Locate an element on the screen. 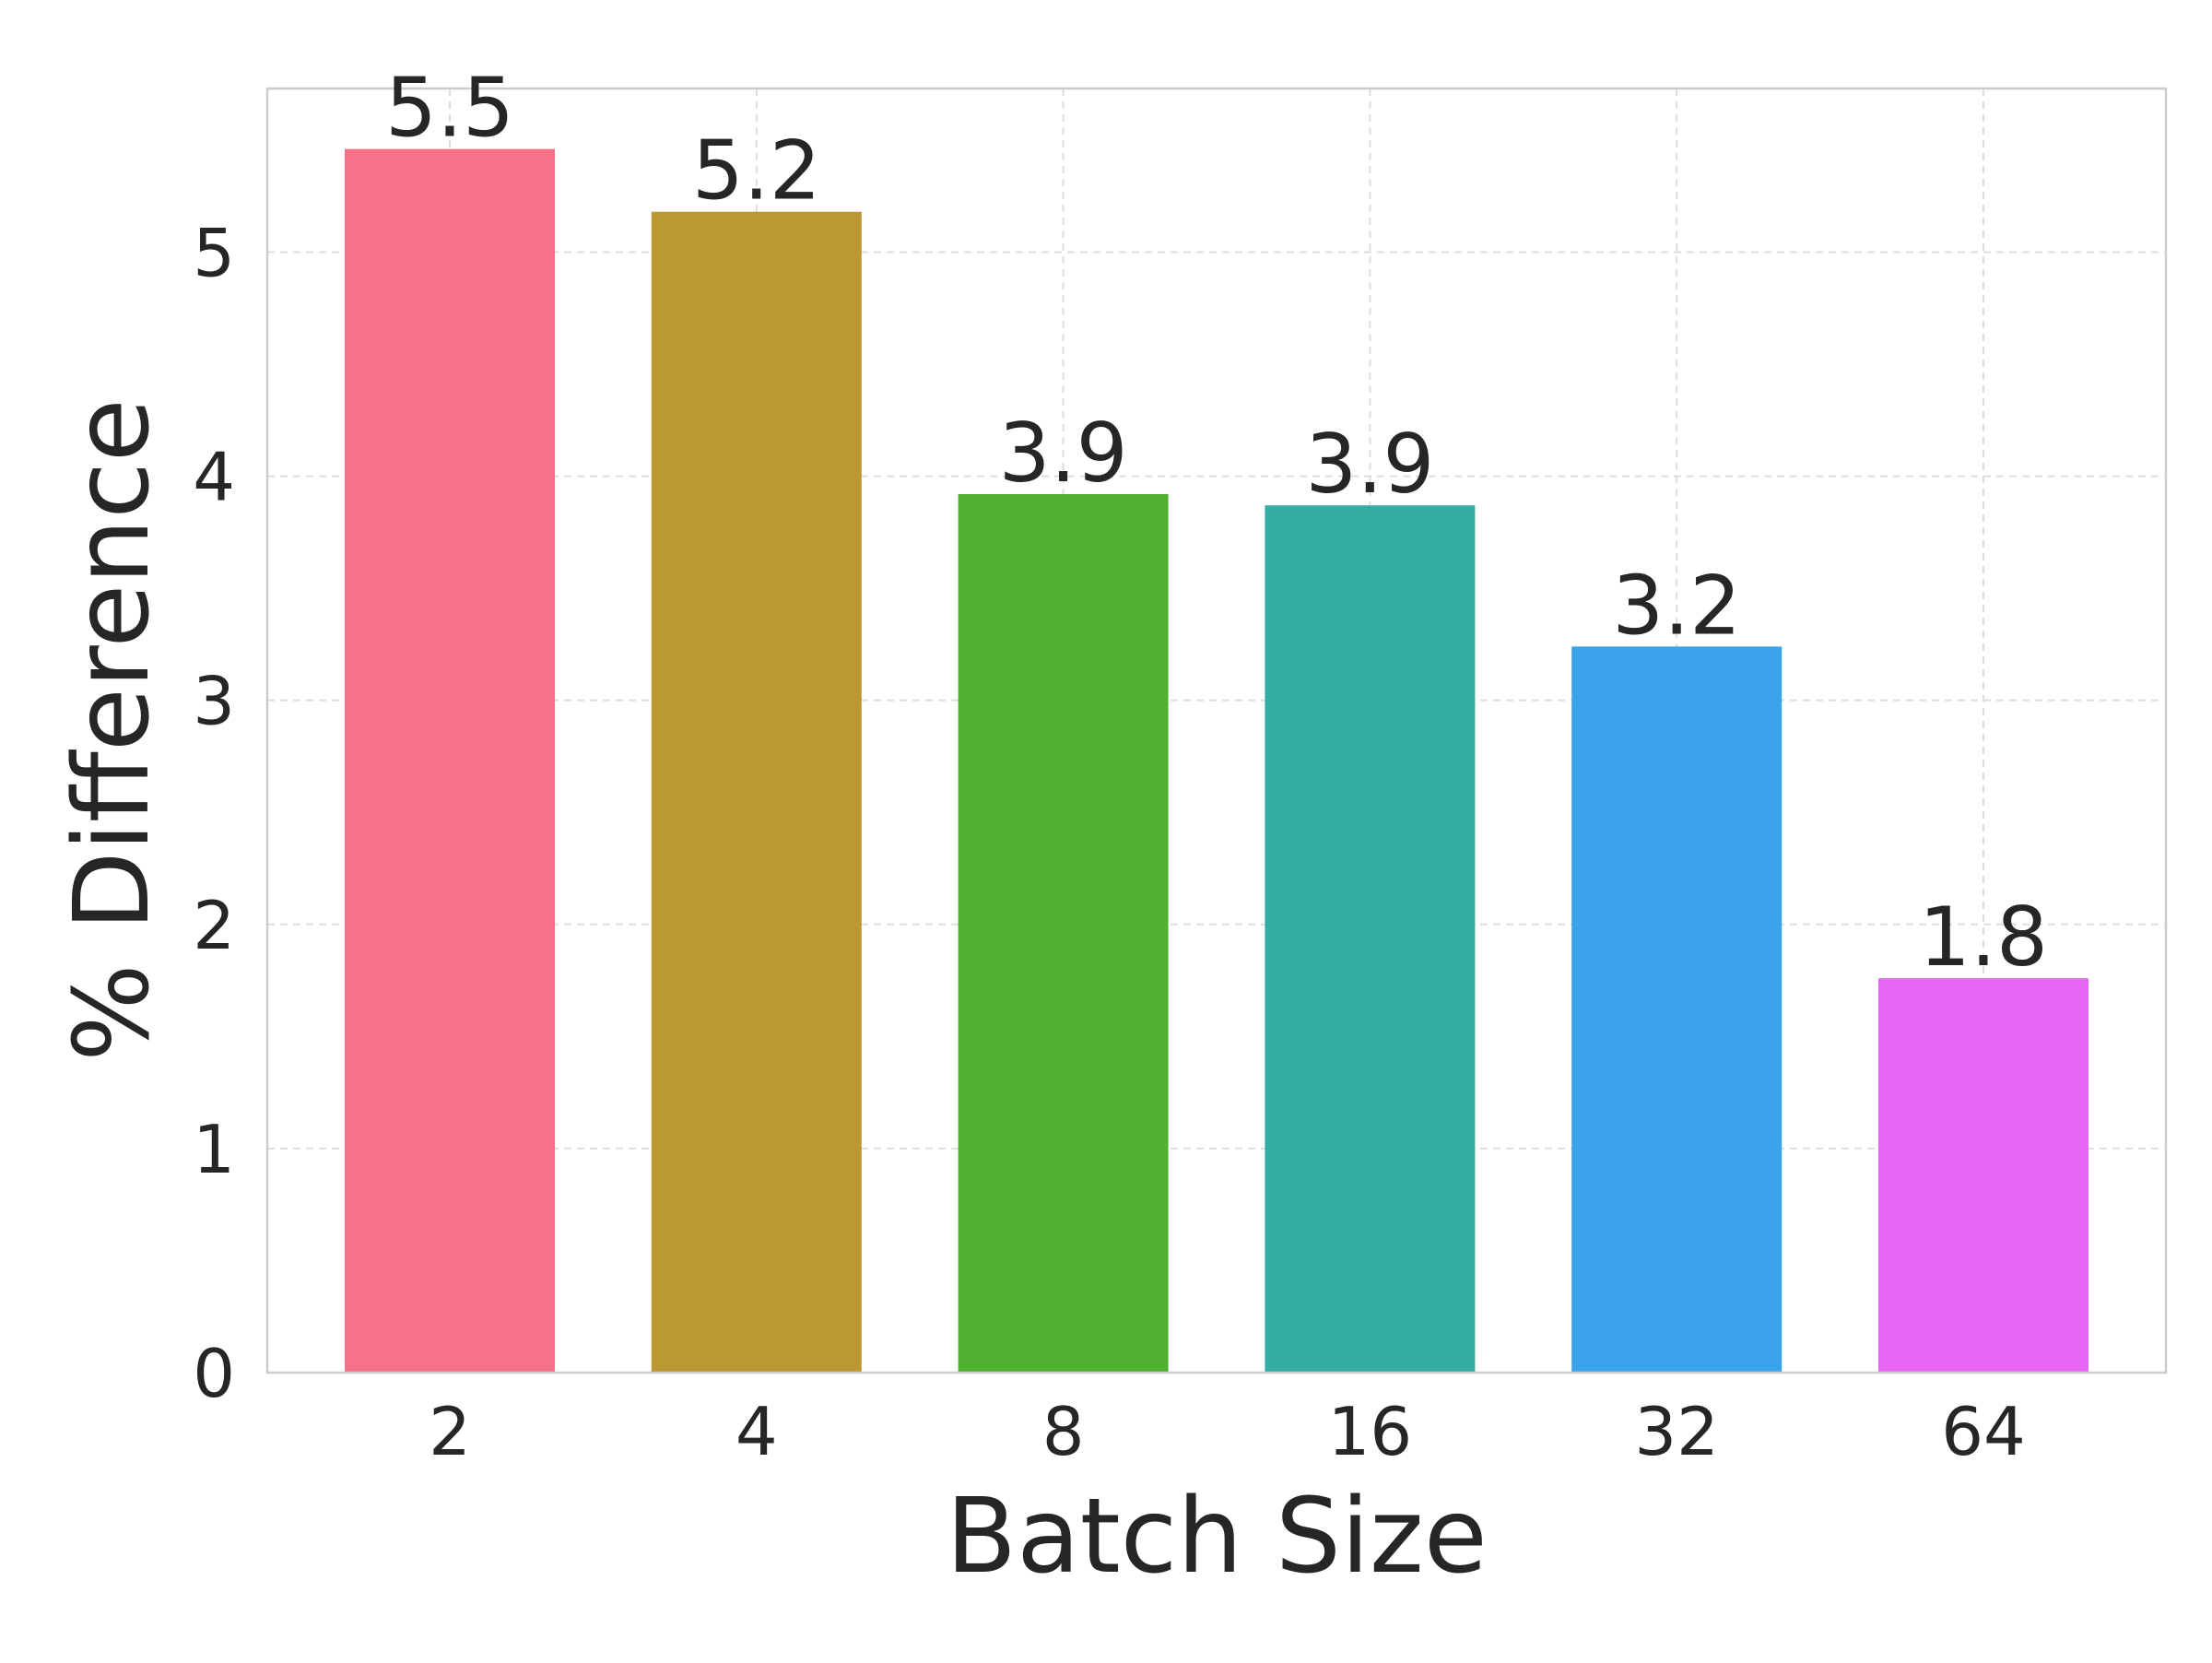  data-label: 5.5 is located at coordinates (449, 108).